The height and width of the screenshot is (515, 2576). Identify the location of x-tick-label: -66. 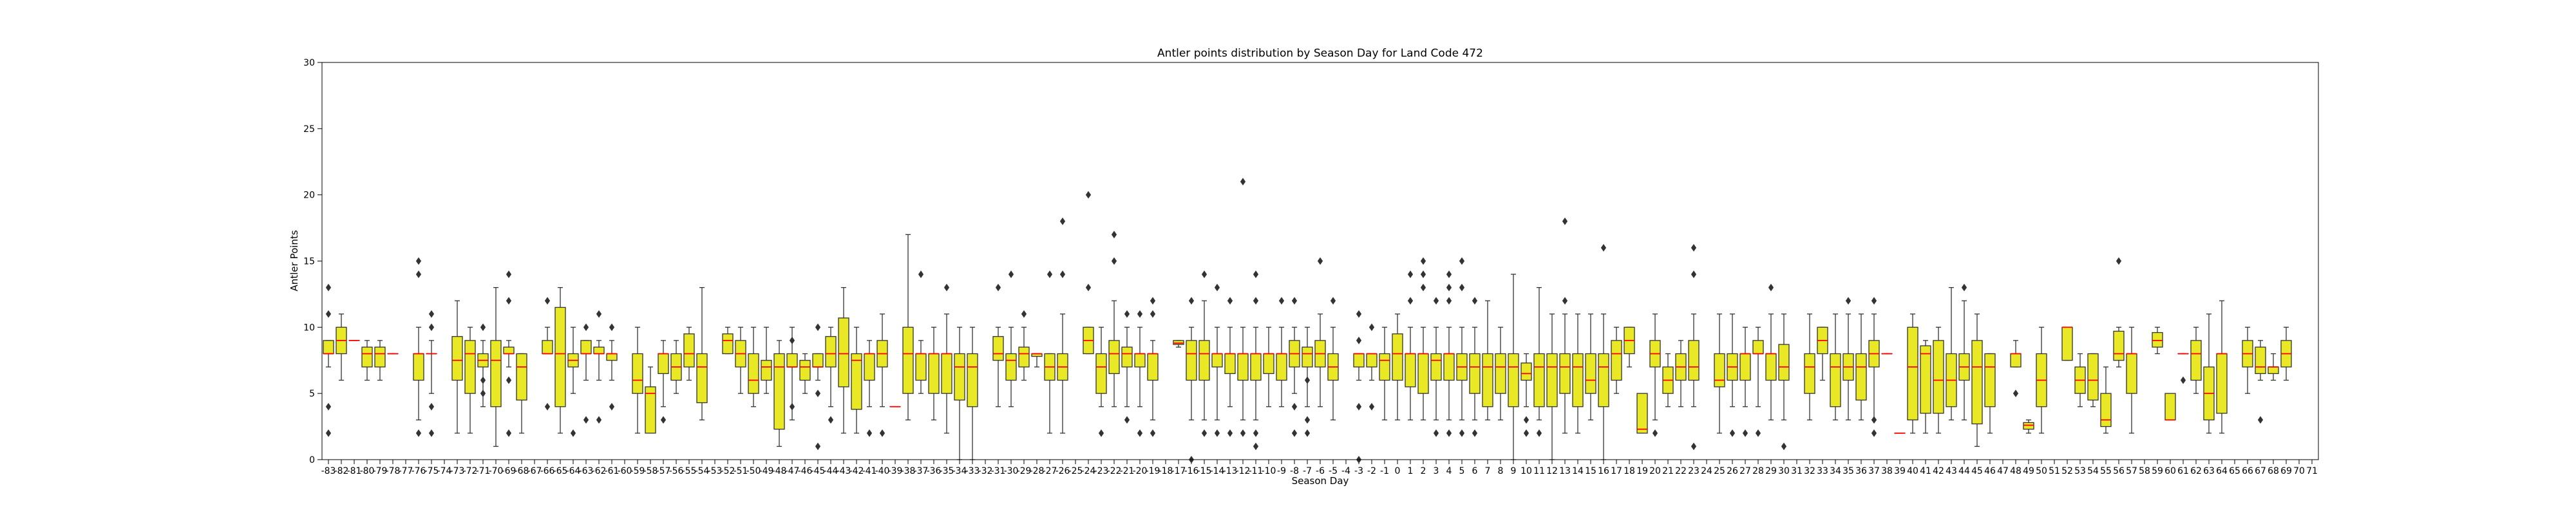
(547, 471).